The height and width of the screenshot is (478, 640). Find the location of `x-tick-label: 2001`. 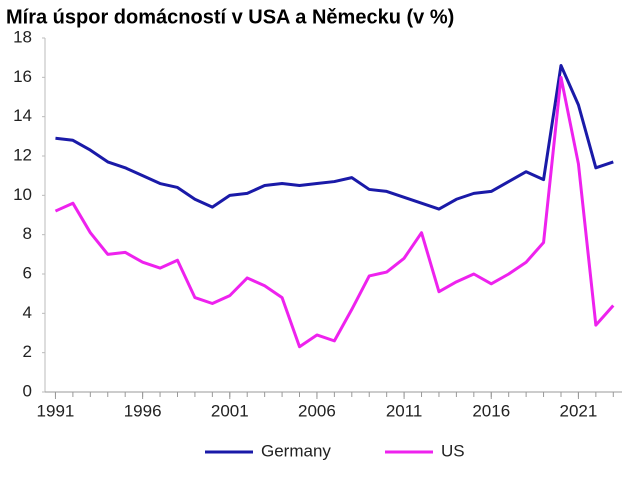

x-tick-label: 2001 is located at coordinates (230, 410).